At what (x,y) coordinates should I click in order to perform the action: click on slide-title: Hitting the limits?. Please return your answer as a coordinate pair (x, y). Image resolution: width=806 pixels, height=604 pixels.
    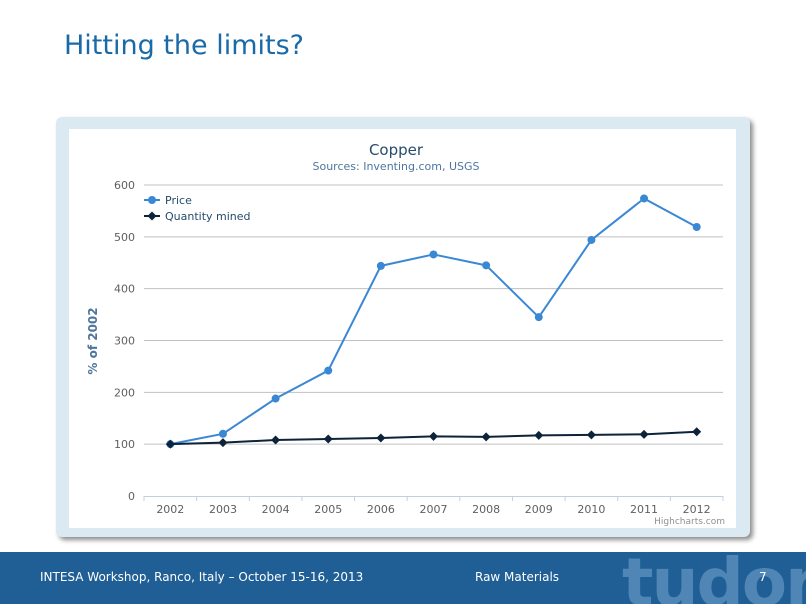
    Looking at the image, I should click on (184, 45).